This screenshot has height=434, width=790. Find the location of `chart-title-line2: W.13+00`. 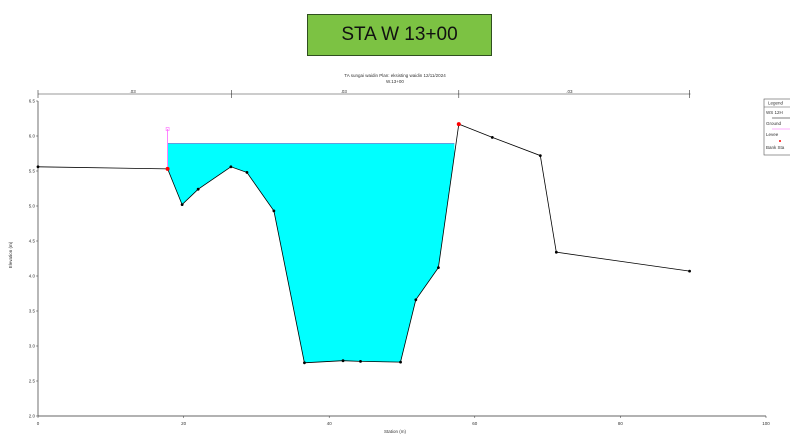

chart-title-line2: W.13+00 is located at coordinates (395, 81).